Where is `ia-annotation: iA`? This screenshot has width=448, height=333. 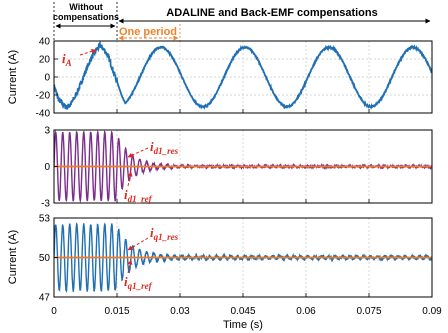 ia-annotation: iA is located at coordinates (79, 58).